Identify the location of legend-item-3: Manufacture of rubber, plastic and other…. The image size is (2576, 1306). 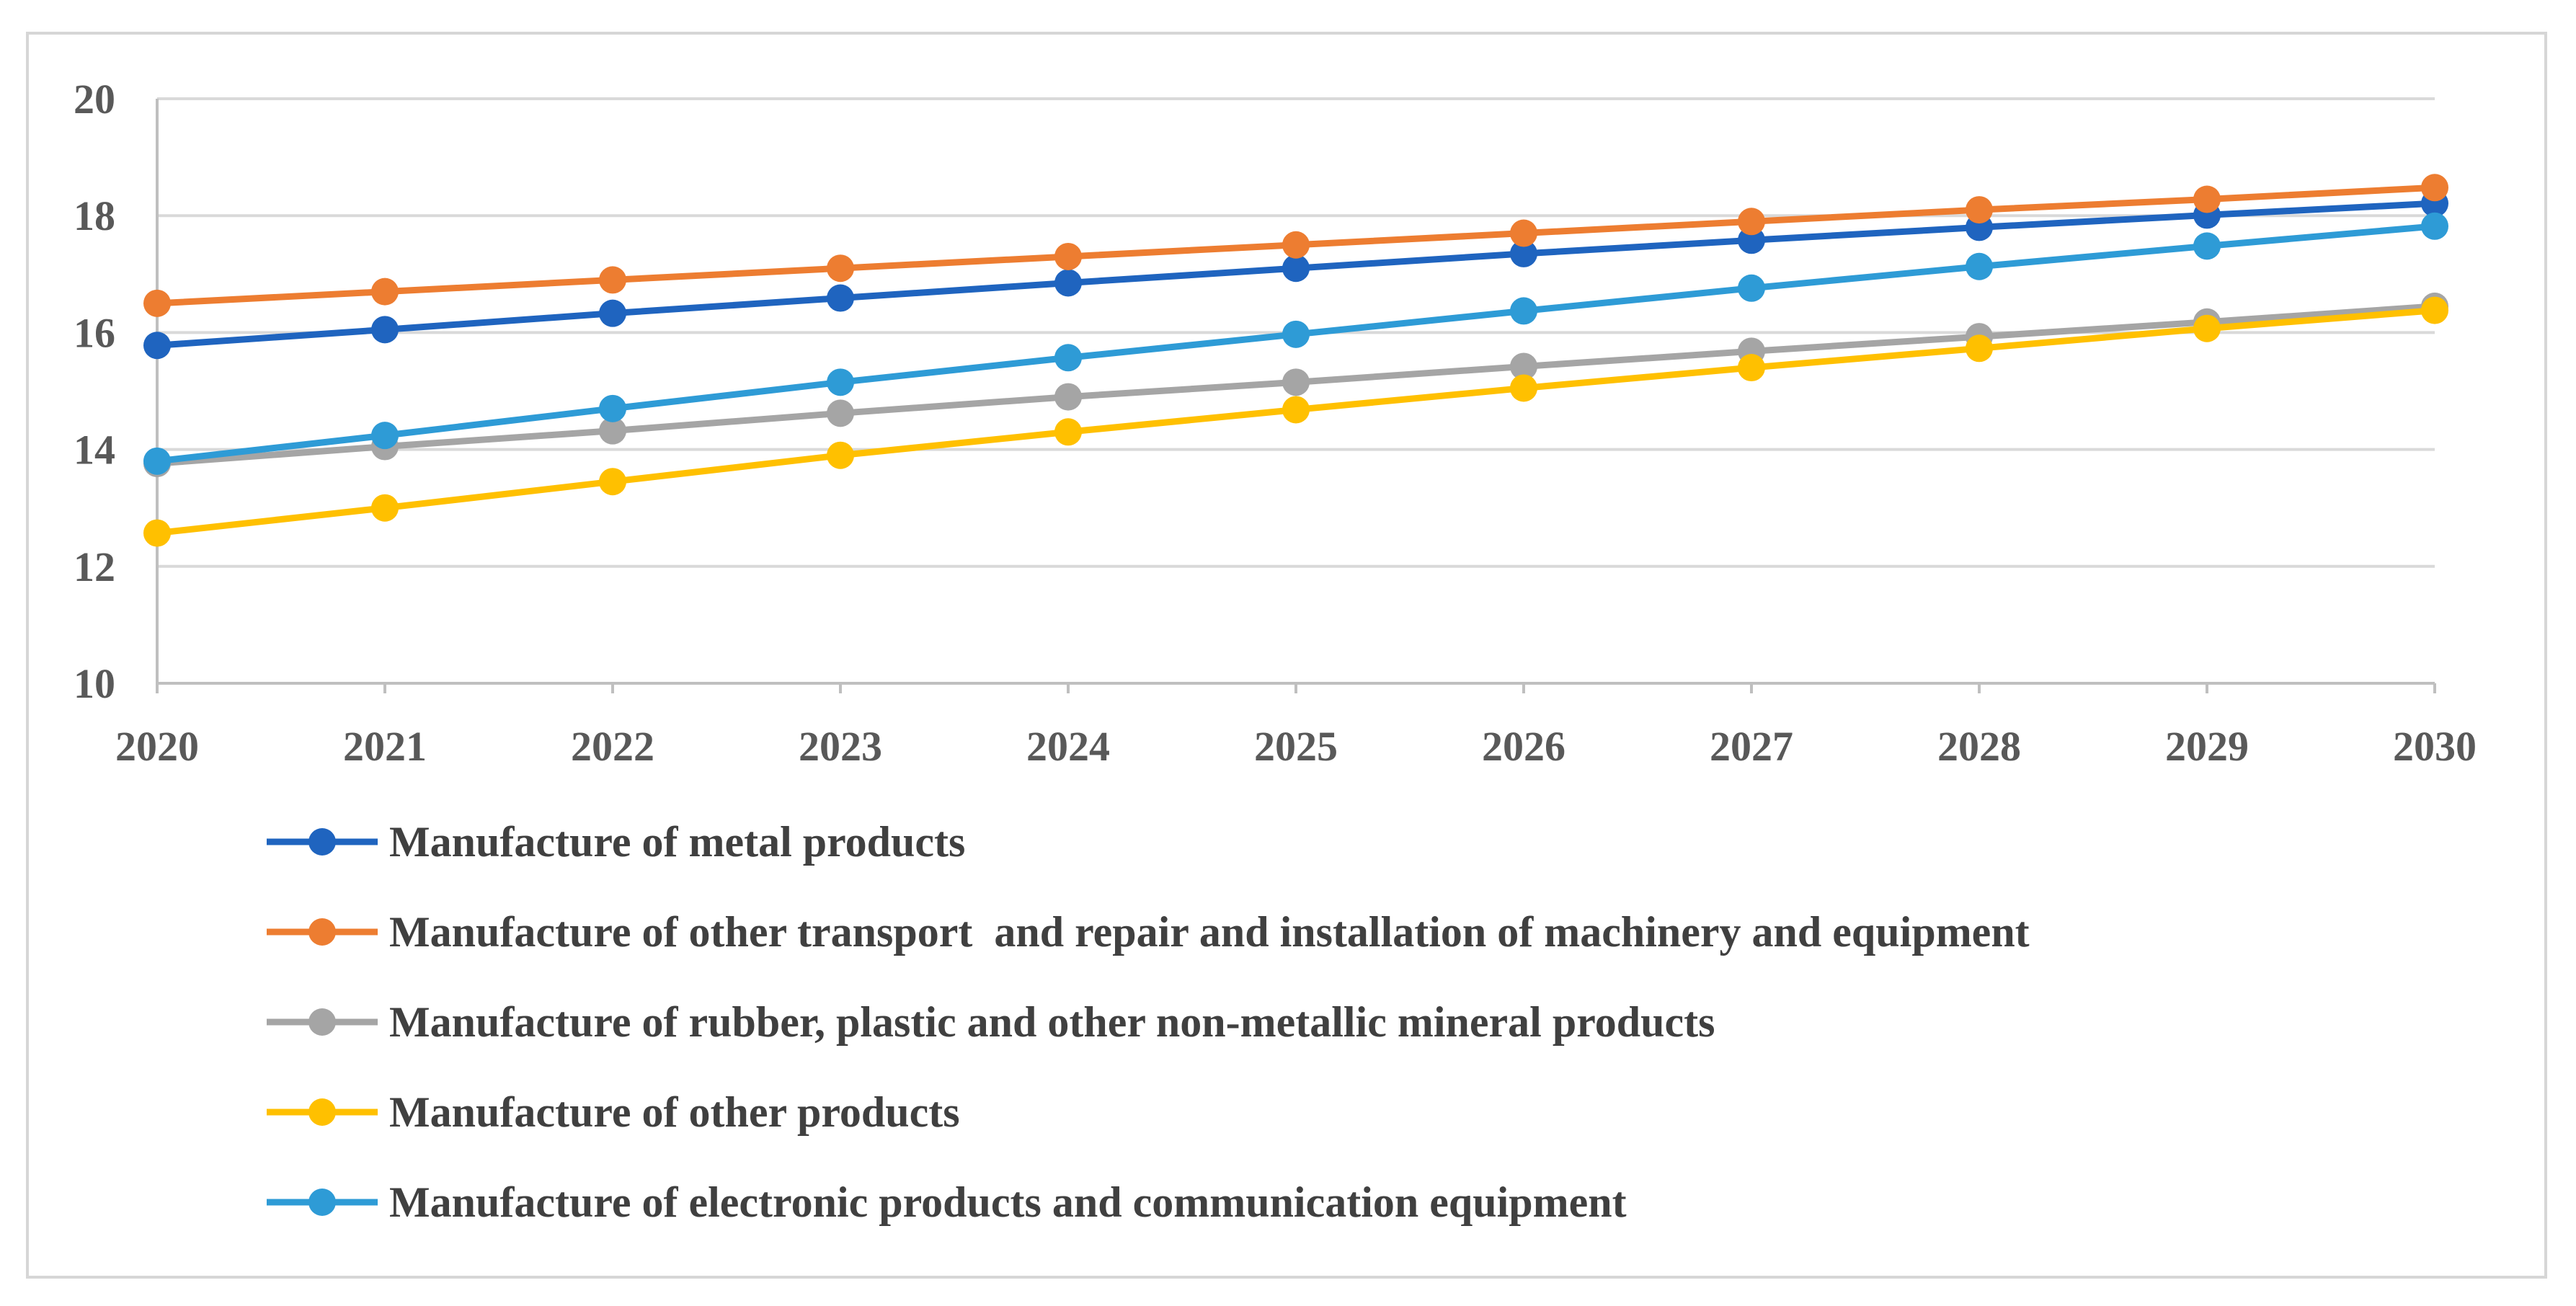
(991, 1022).